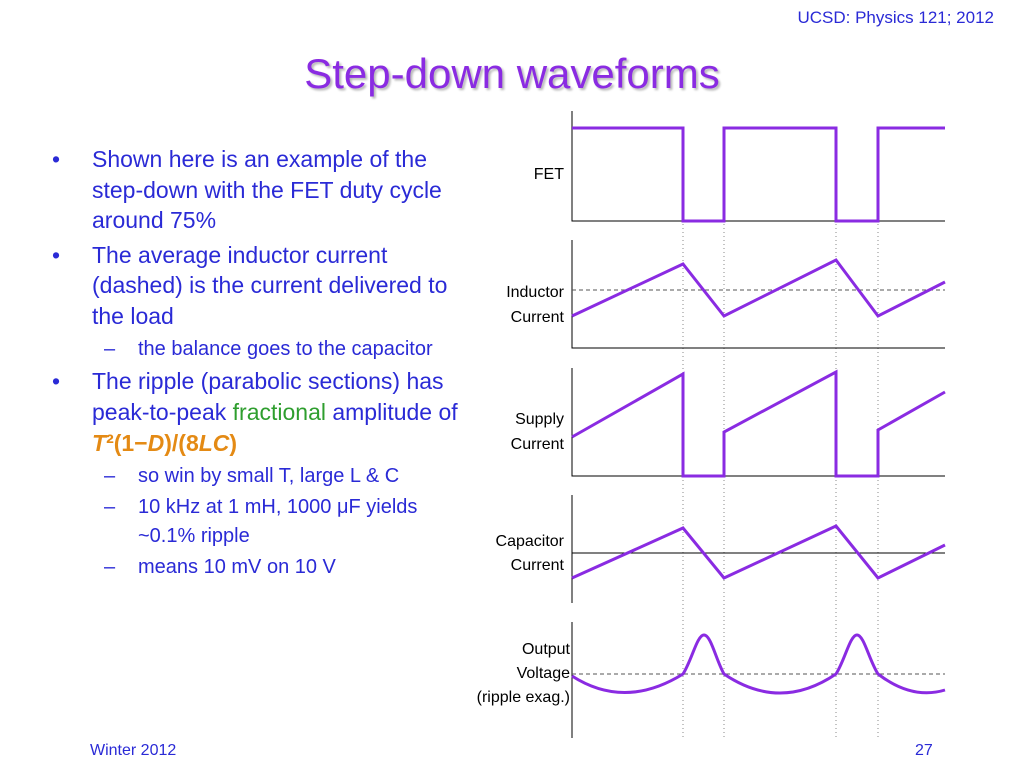 This screenshot has width=1024, height=768. What do you see at coordinates (758, 552) in the screenshot?
I see `capacitor-trace` at bounding box center [758, 552].